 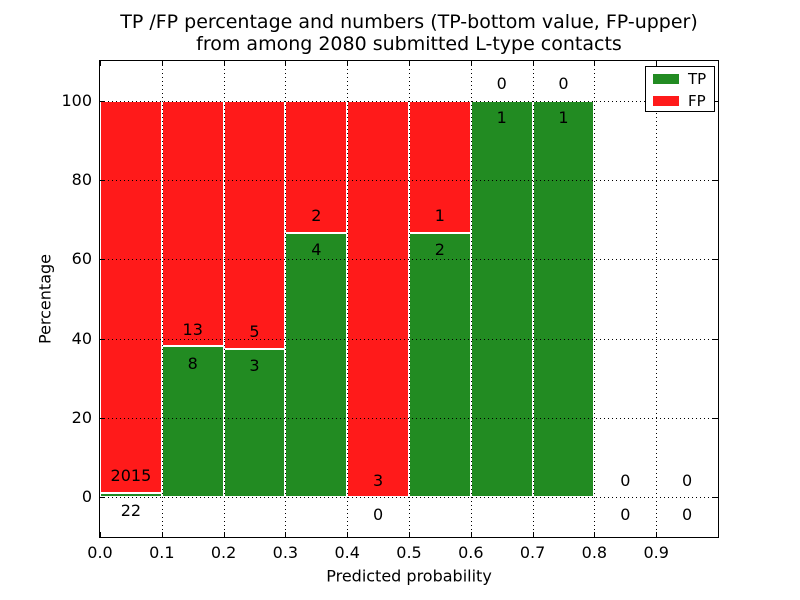 I want to click on y-tick-label: 100, so click(x=76, y=100).